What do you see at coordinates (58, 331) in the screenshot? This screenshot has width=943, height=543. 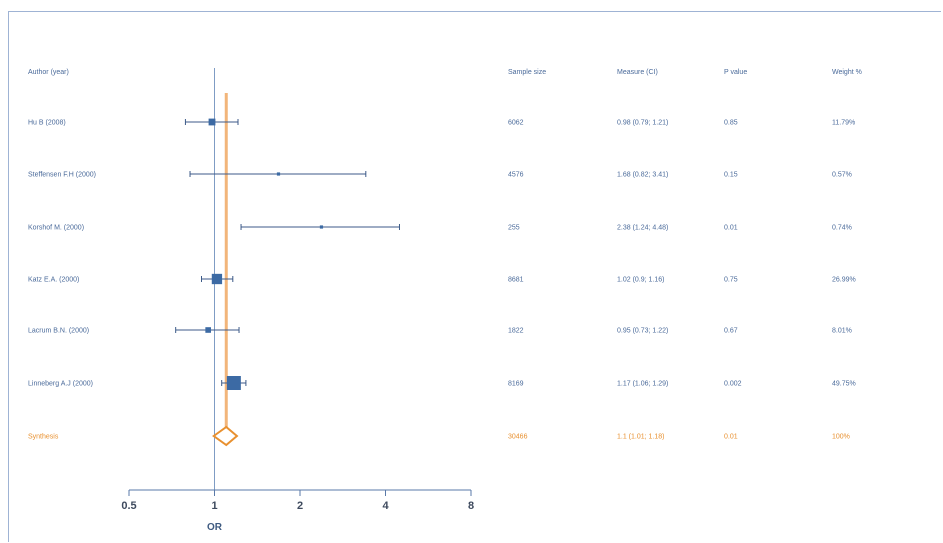 I see `study-author: Lacrum B.N. (2000)` at bounding box center [58, 331].